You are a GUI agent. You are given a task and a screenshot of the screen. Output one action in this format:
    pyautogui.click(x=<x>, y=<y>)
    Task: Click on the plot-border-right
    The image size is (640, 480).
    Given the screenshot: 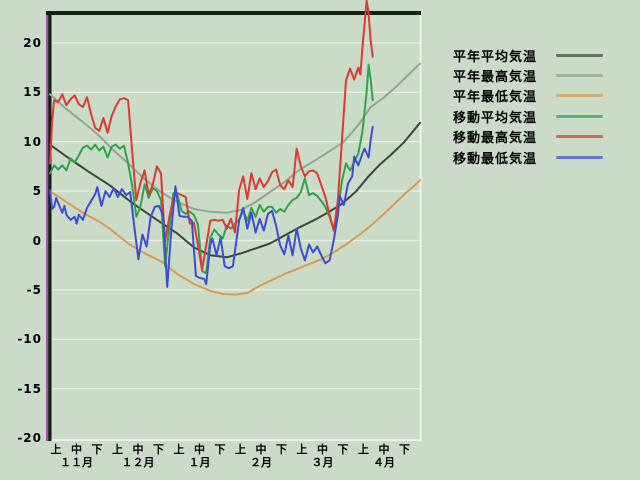 What is the action you would take?
    pyautogui.click(x=420, y=226)
    